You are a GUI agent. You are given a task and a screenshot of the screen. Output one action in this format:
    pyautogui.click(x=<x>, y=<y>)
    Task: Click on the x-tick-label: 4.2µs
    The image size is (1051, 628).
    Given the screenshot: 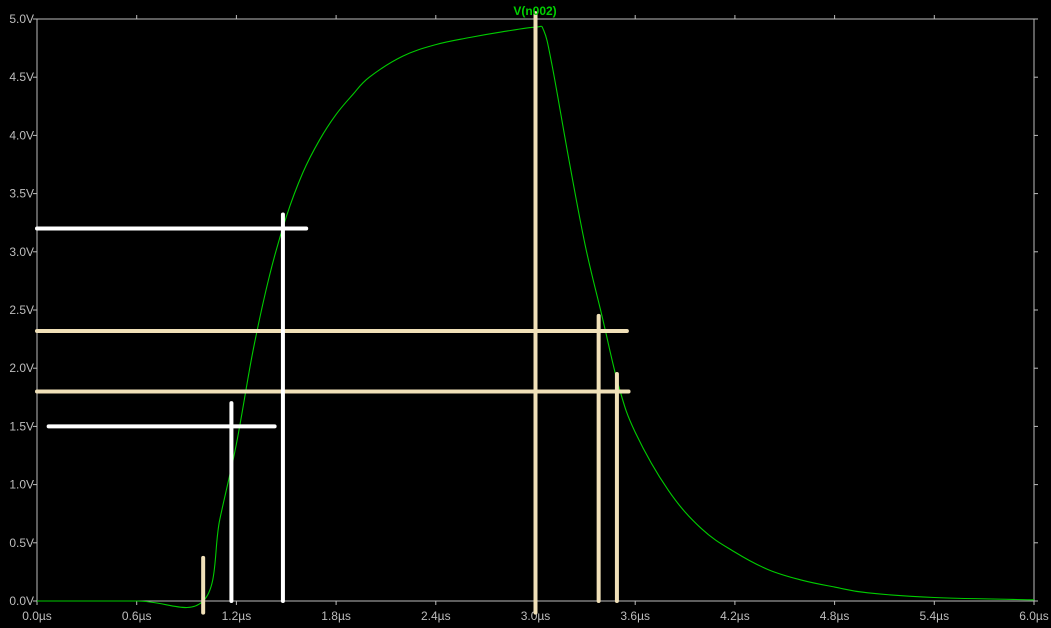 What is the action you would take?
    pyautogui.click(x=735, y=616)
    